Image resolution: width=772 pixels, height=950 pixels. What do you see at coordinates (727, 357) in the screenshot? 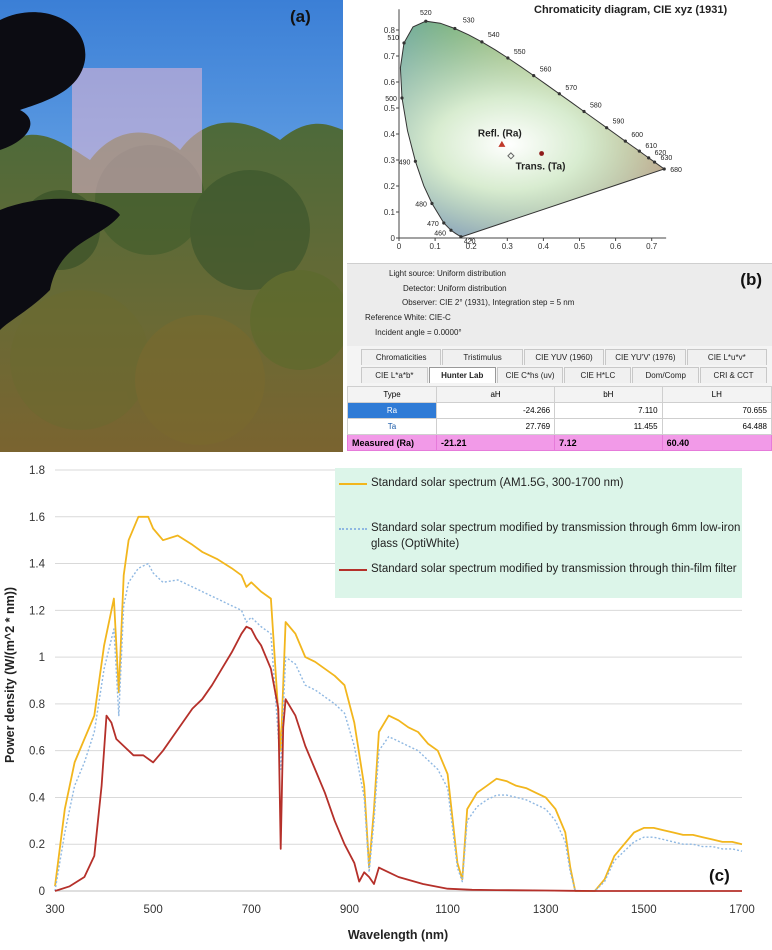
I see `tab-cie-l-u-v: CIE L*u*v*` at bounding box center [727, 357].